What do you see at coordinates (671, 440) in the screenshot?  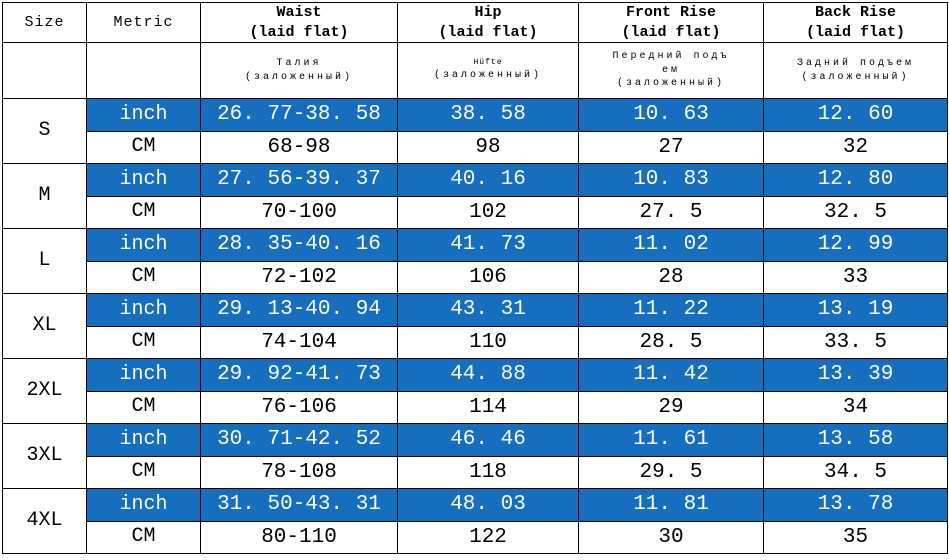 I see `cell-front-rise-inch: 11. 61` at bounding box center [671, 440].